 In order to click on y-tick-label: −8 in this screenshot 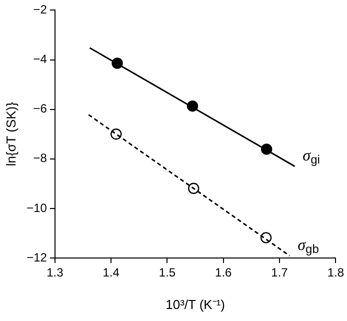, I will do `click(40, 158)`.